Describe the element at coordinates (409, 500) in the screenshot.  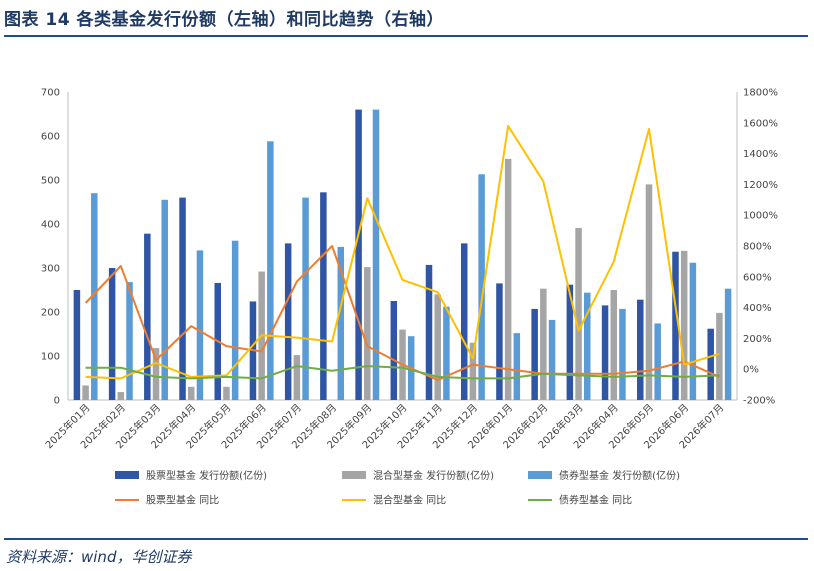
I see `legend-label: 混合型基金 同比` at that location.